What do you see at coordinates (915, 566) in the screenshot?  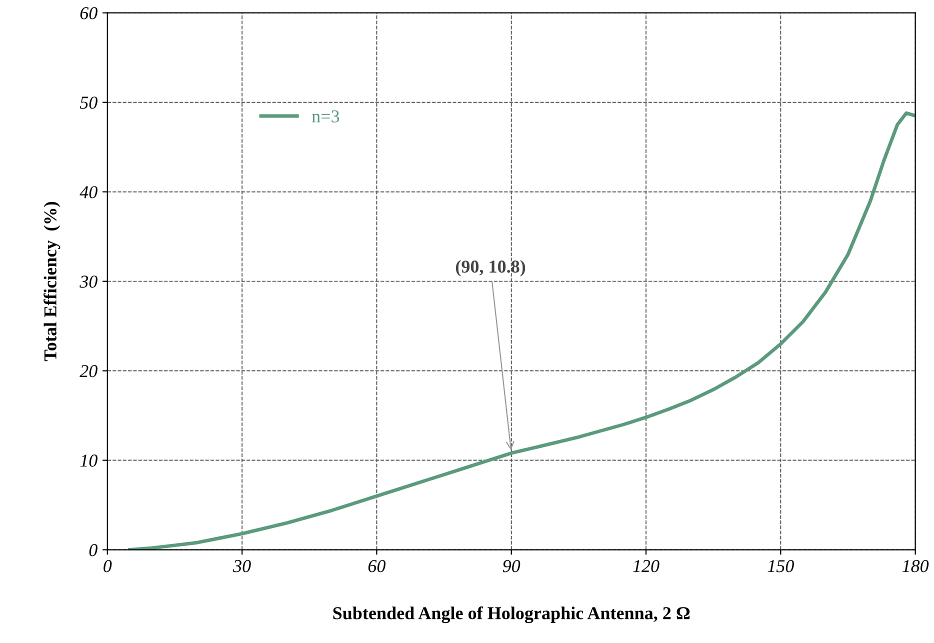 I see `x-tick-label: 180` at bounding box center [915, 566].